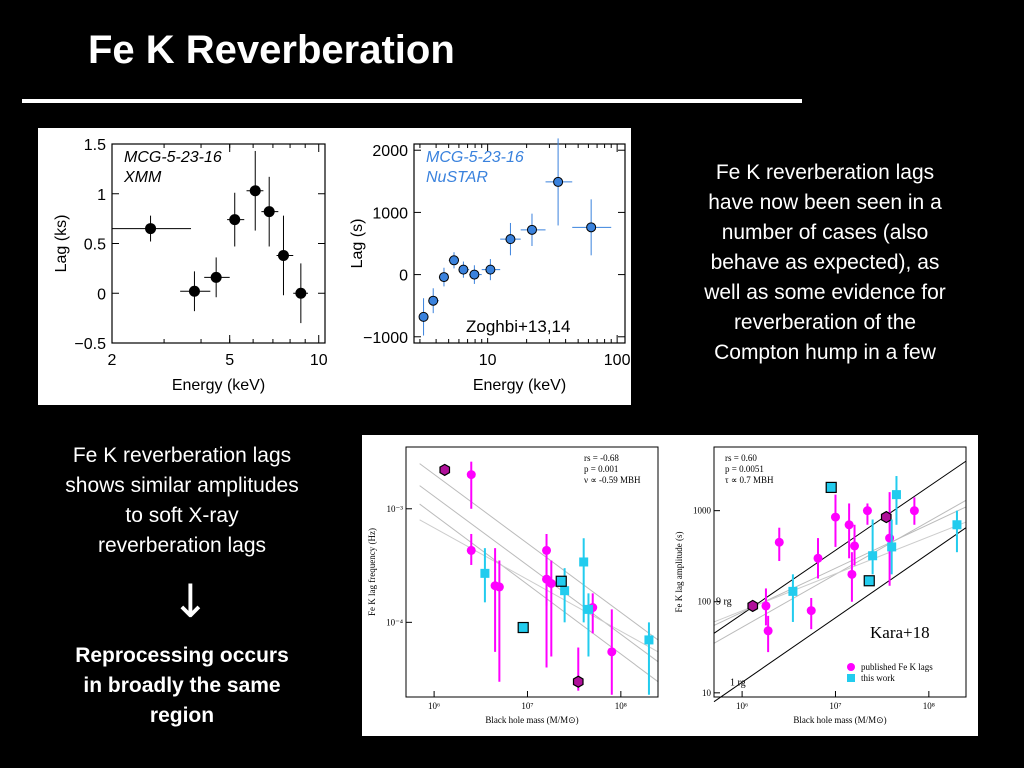 This screenshot has height=768, width=1024. What do you see at coordinates (112, 360) in the screenshot?
I see `x-tick-label: 2` at bounding box center [112, 360].